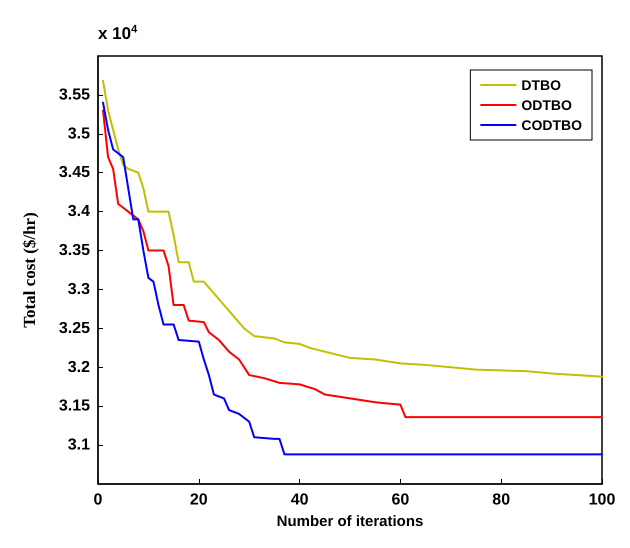 This screenshot has height=548, width=630. Describe the element at coordinates (541, 85) in the screenshot. I see `legend-label: DTBO` at that location.